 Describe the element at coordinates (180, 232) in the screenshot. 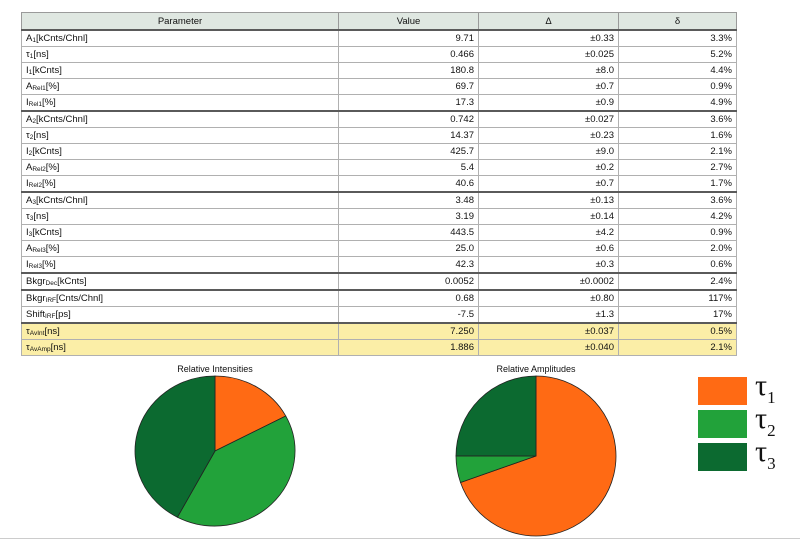

I see `cell-parameter: I3[kCnts]` at that location.